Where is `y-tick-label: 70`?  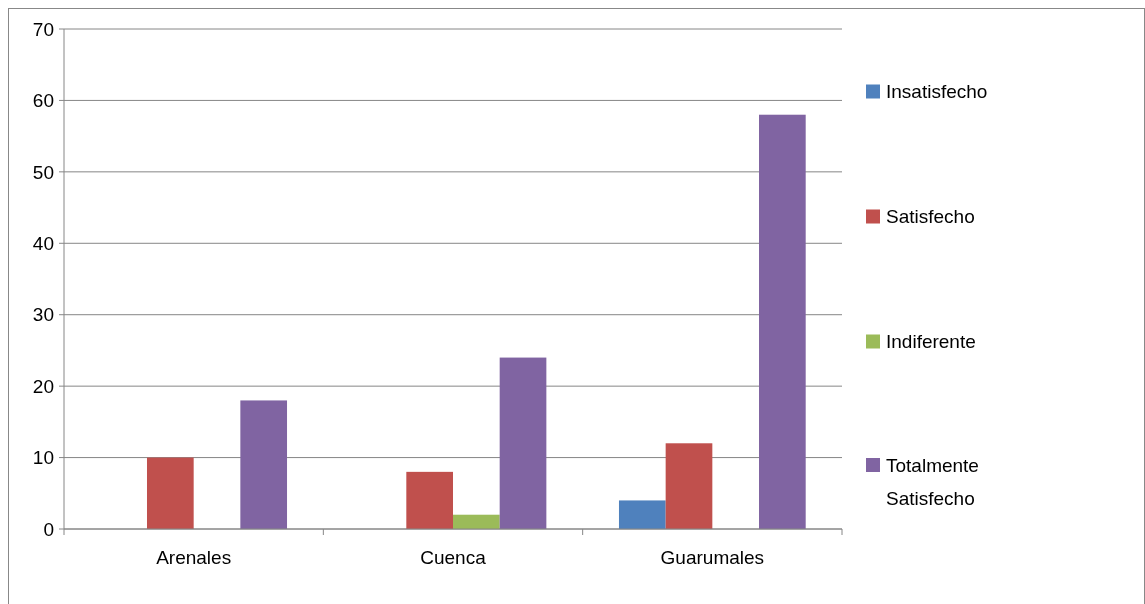
y-tick-label: 70 is located at coordinates (43, 29).